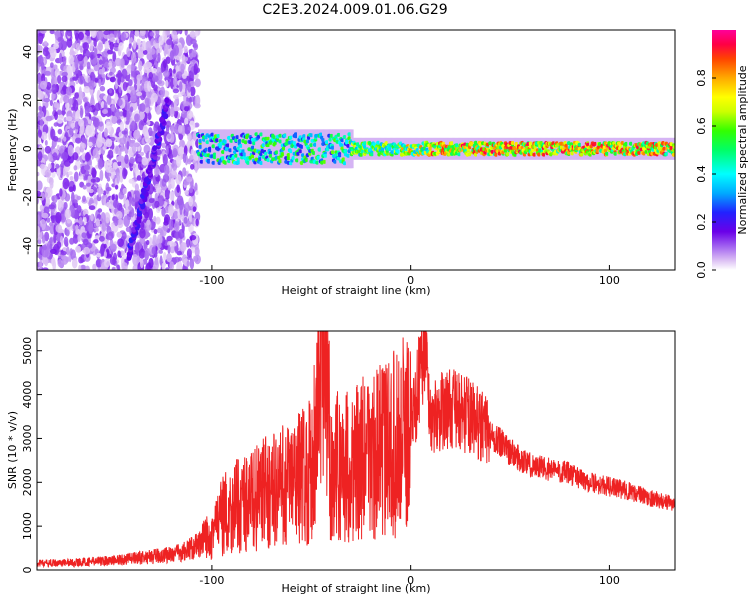 This screenshot has height=600, width=750. I want to click on x-tick-label: 0, so click(410, 580).